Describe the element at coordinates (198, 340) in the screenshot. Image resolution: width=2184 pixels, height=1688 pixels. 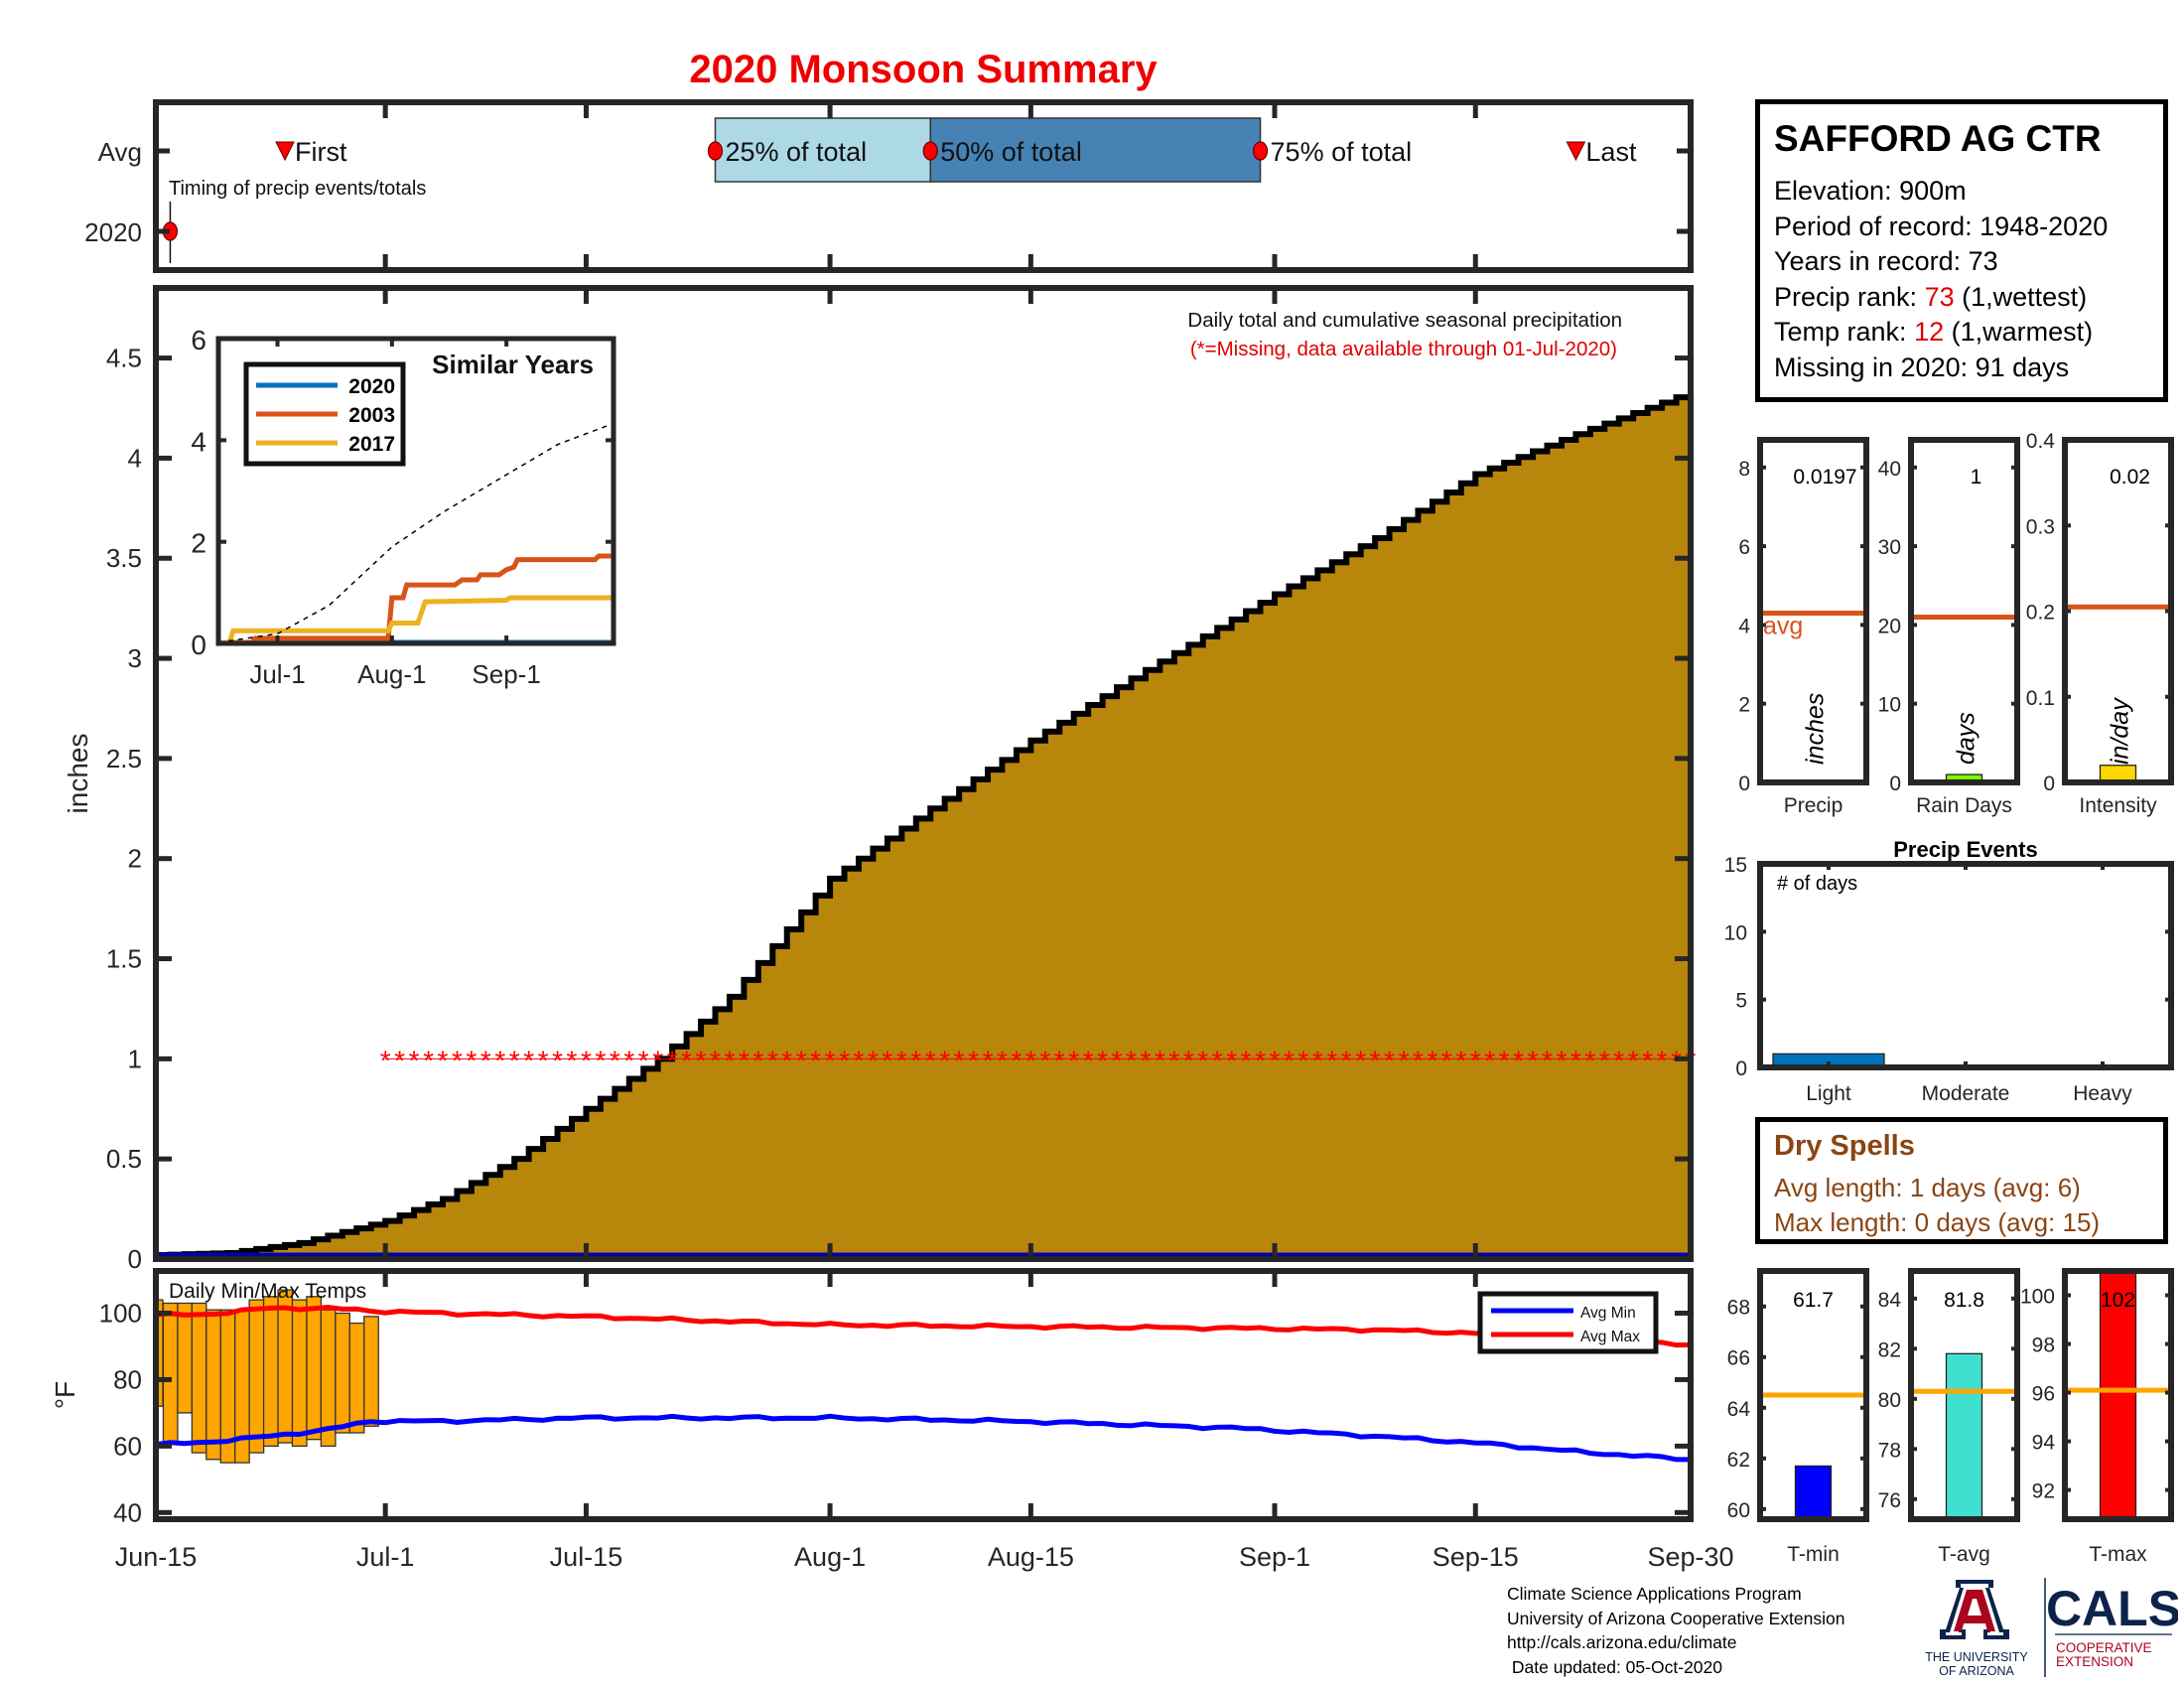
I see `inset-ytick-label: 6` at that location.